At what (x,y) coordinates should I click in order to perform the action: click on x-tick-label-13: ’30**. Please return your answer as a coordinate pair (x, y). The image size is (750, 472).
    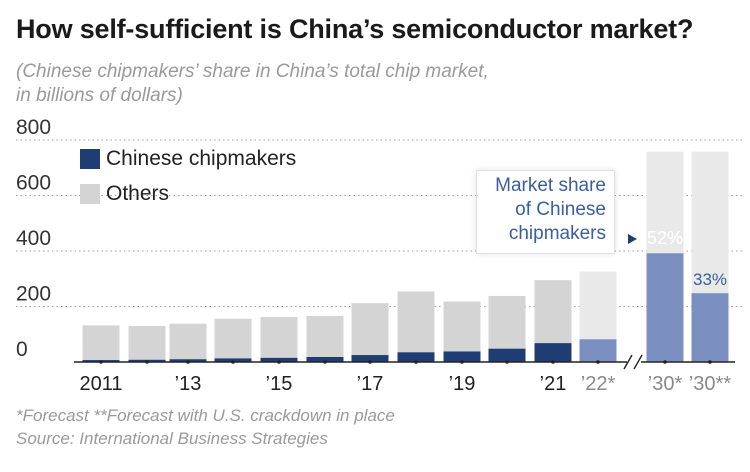
    Looking at the image, I should click on (710, 384).